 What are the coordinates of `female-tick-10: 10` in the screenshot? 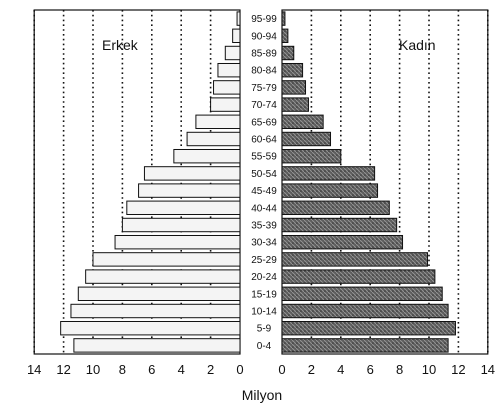 It's located at (429, 369).